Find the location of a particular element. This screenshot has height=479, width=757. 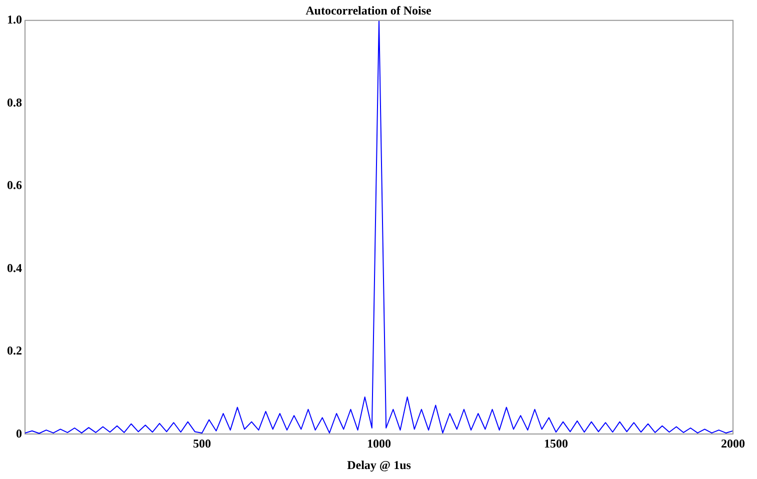

x-tick-label: 2000 is located at coordinates (733, 443).